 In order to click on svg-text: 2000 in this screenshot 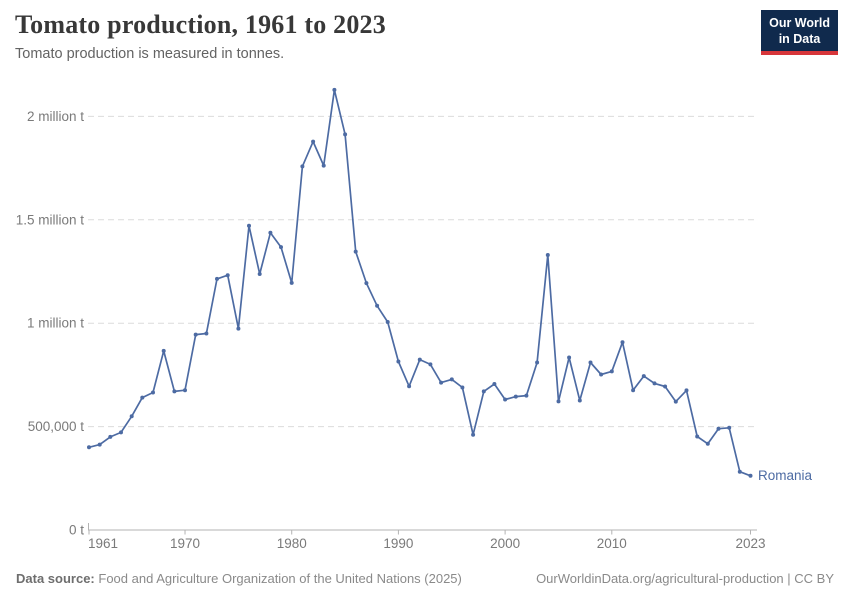, I will do `click(505, 543)`.